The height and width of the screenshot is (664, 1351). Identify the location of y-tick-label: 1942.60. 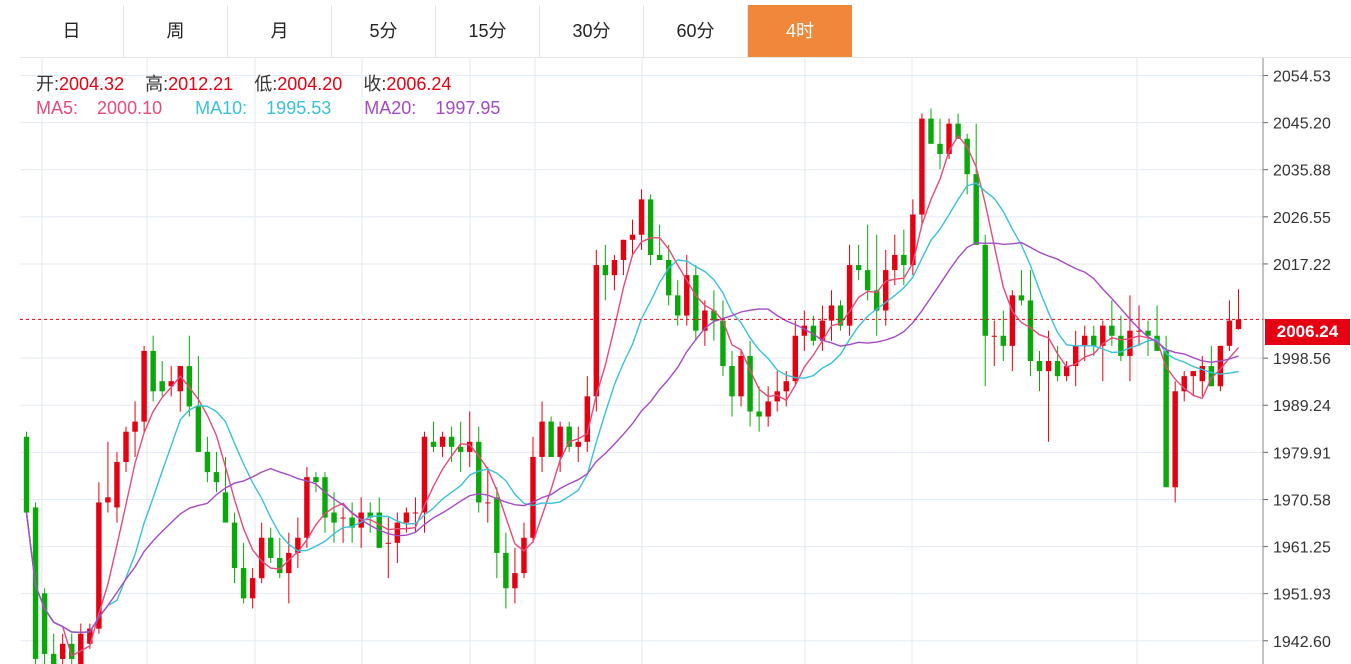
(1302, 642).